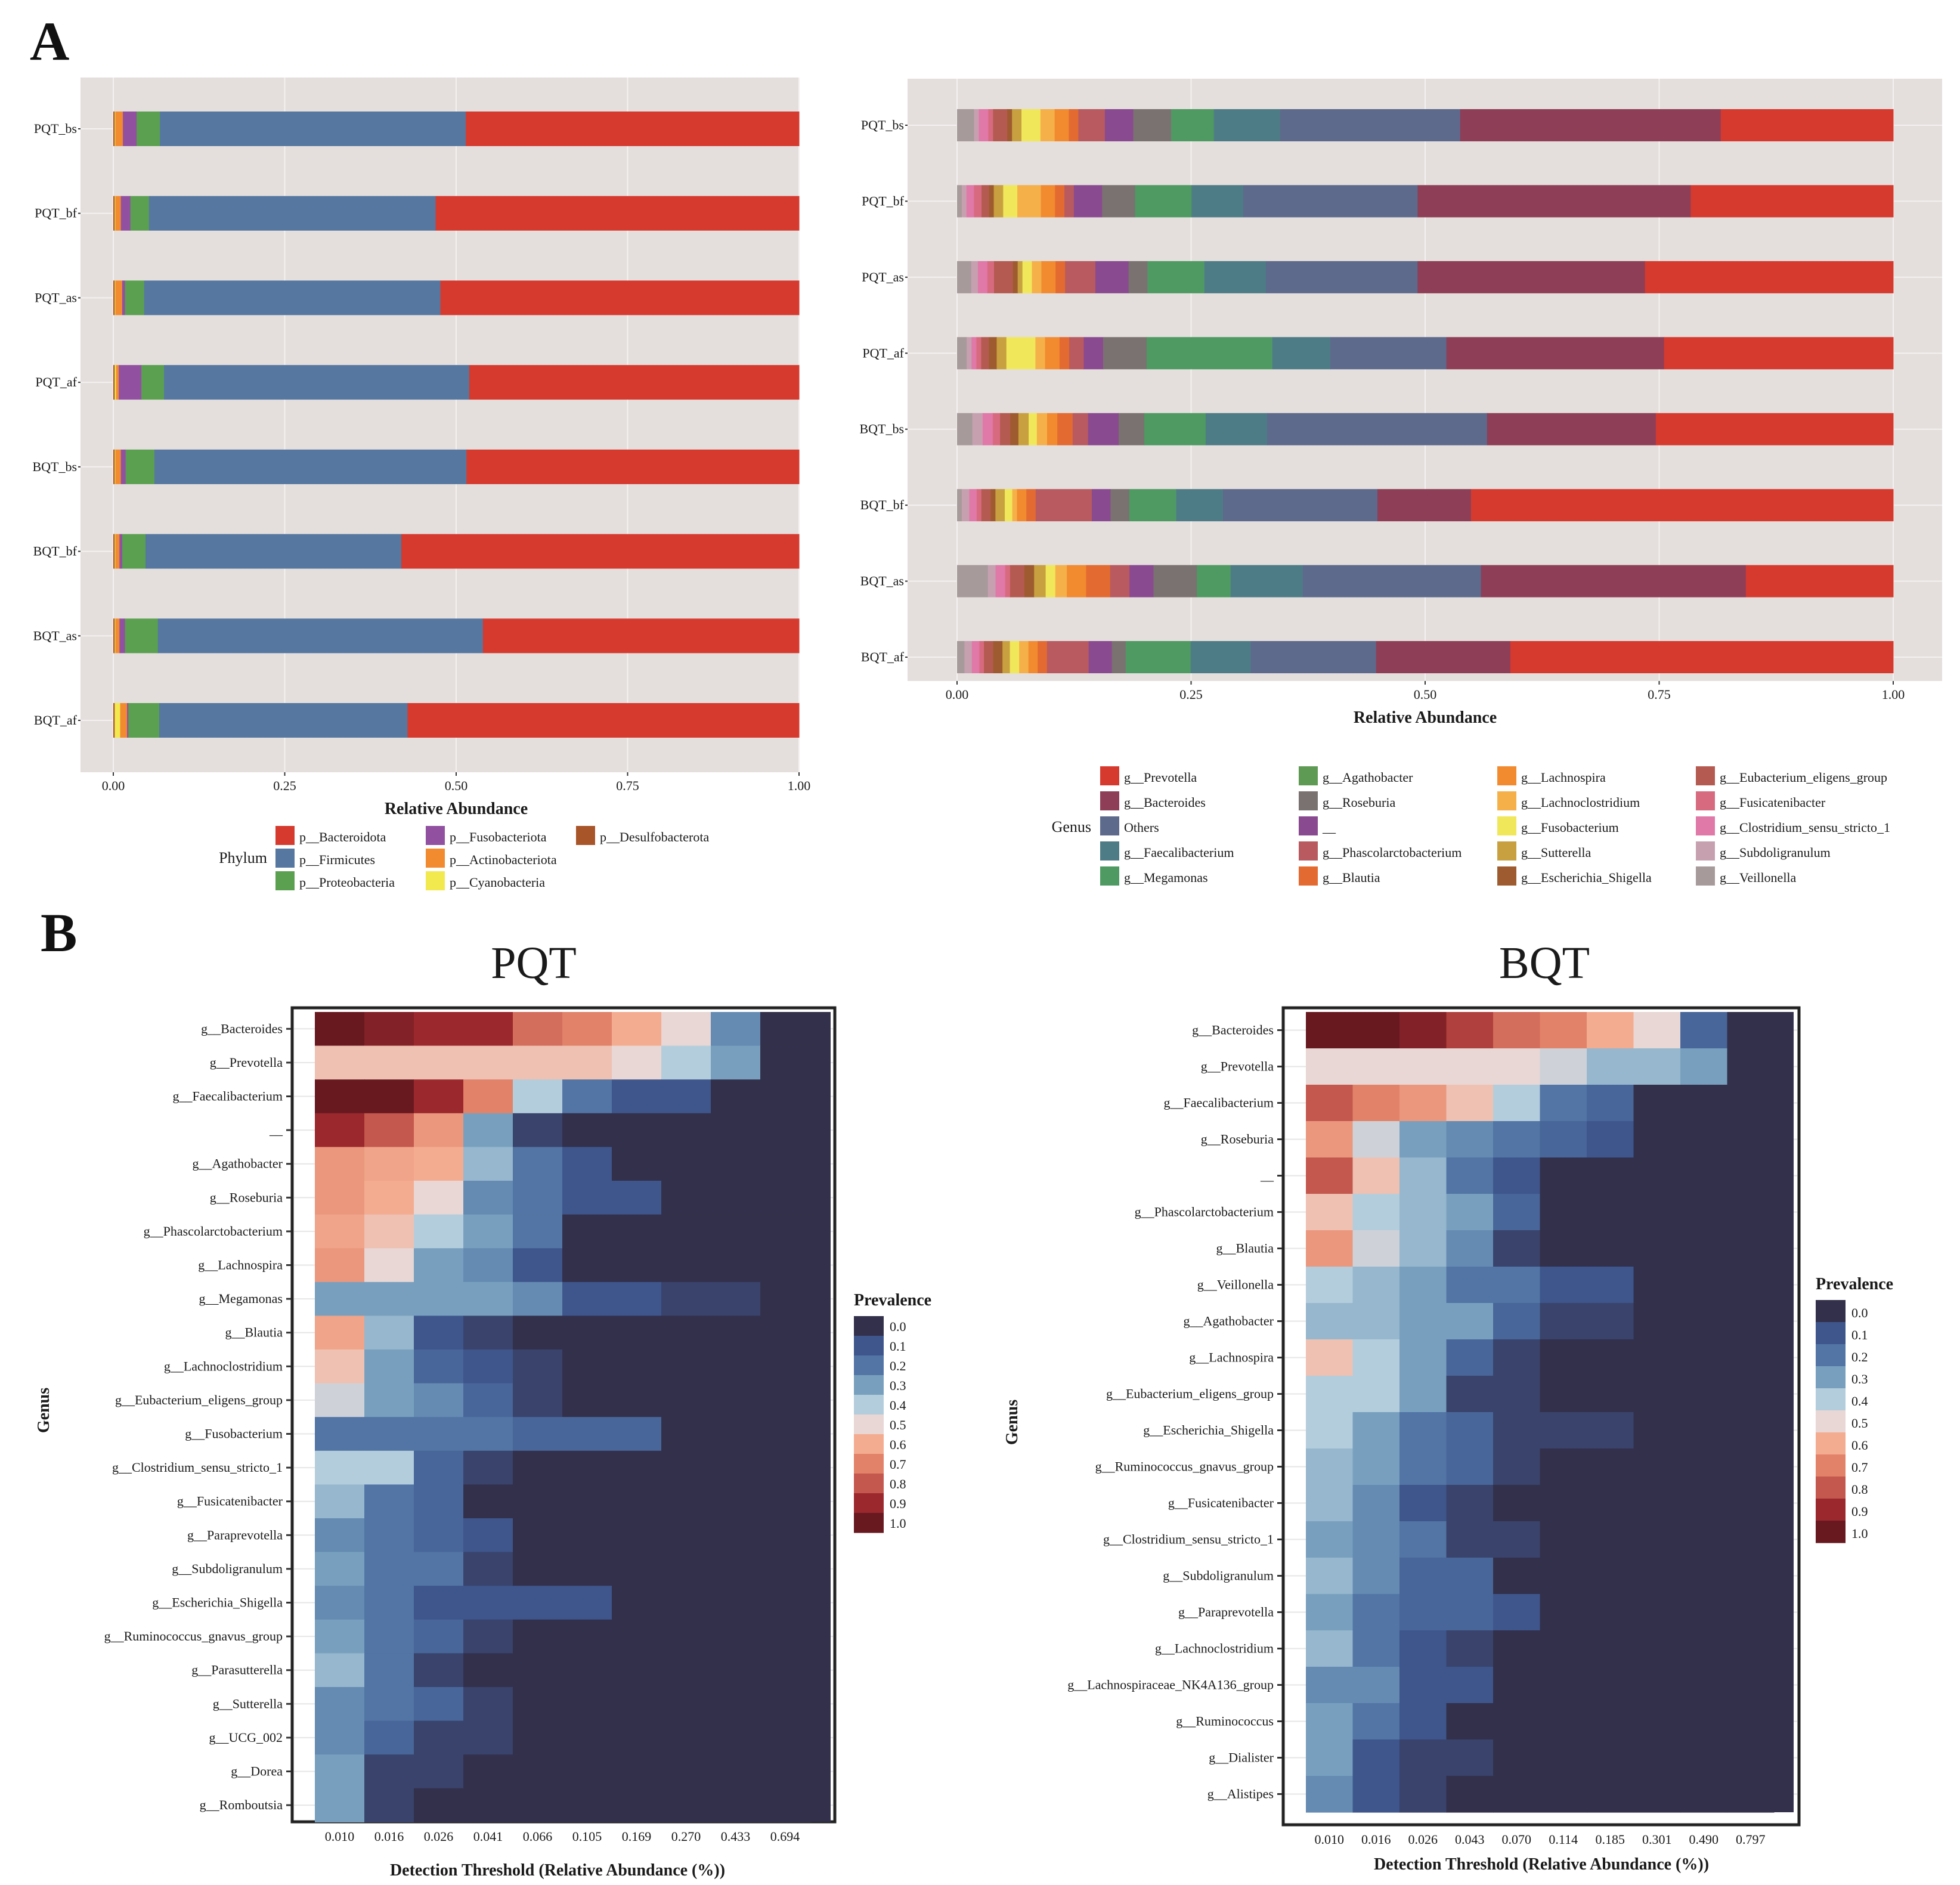 The height and width of the screenshot is (1885, 1960). What do you see at coordinates (49, 41) in the screenshot?
I see `panel-letter-a: A` at bounding box center [49, 41].